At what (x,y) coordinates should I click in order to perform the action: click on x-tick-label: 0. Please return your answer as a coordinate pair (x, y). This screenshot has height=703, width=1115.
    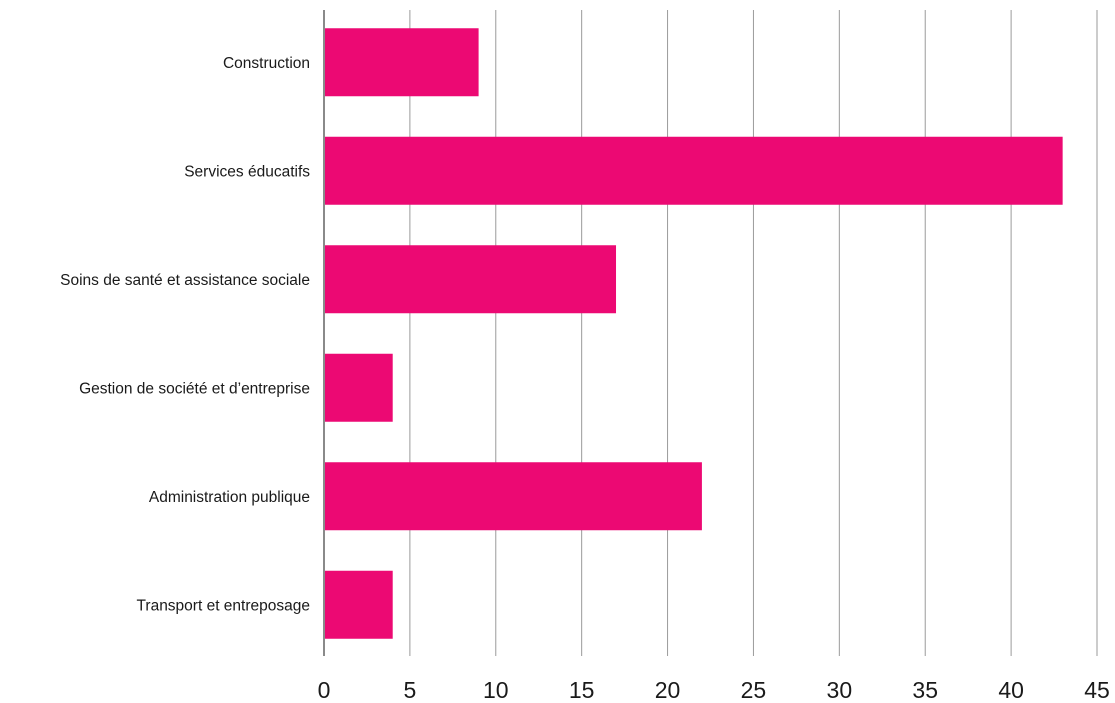
    Looking at the image, I should click on (324, 690).